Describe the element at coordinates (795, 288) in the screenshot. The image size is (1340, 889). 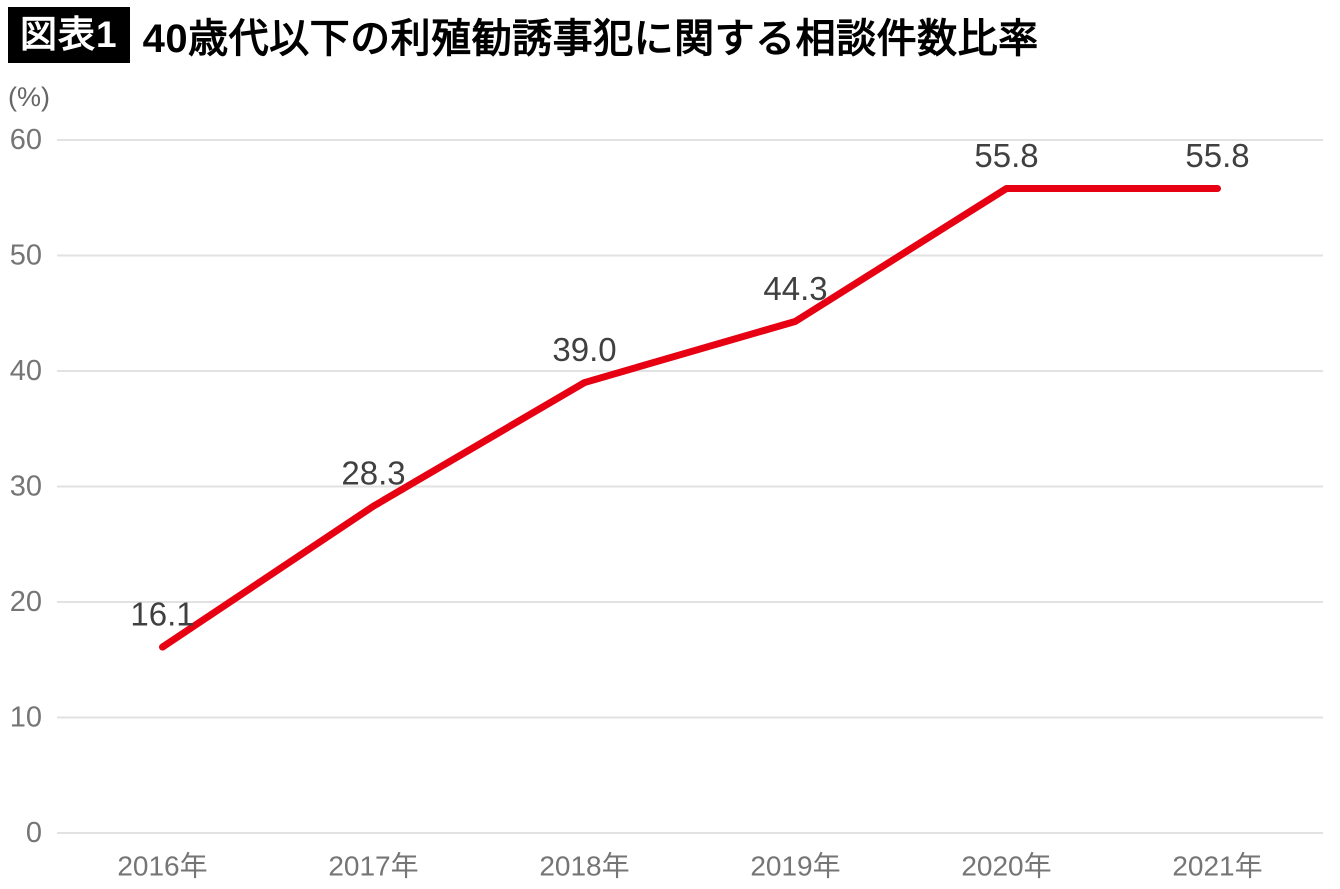
I see `data-point-label: 44.3` at that location.